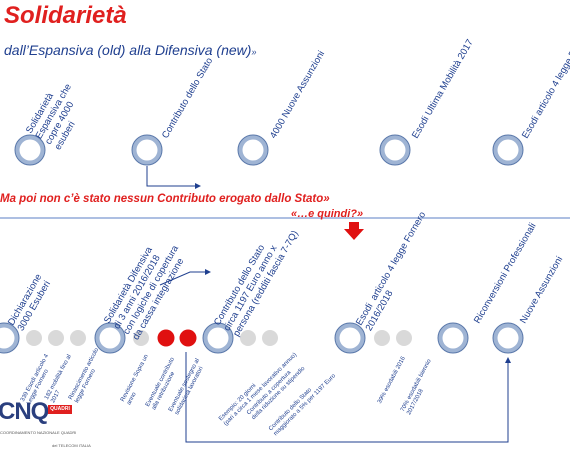  Describe the element at coordinates (38, 432) in the screenshot. I see `logo-tagline: COORDINAMENTO NAZIONALE QUADRI` at that location.